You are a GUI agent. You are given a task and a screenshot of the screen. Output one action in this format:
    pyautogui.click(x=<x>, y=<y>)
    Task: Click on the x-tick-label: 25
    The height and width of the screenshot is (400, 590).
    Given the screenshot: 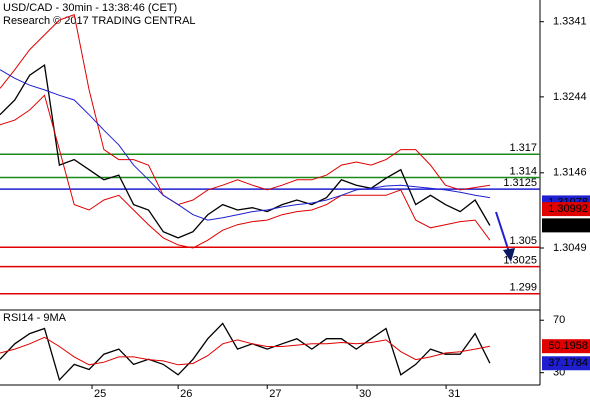 What is the action you would take?
    pyautogui.click(x=100, y=394)
    